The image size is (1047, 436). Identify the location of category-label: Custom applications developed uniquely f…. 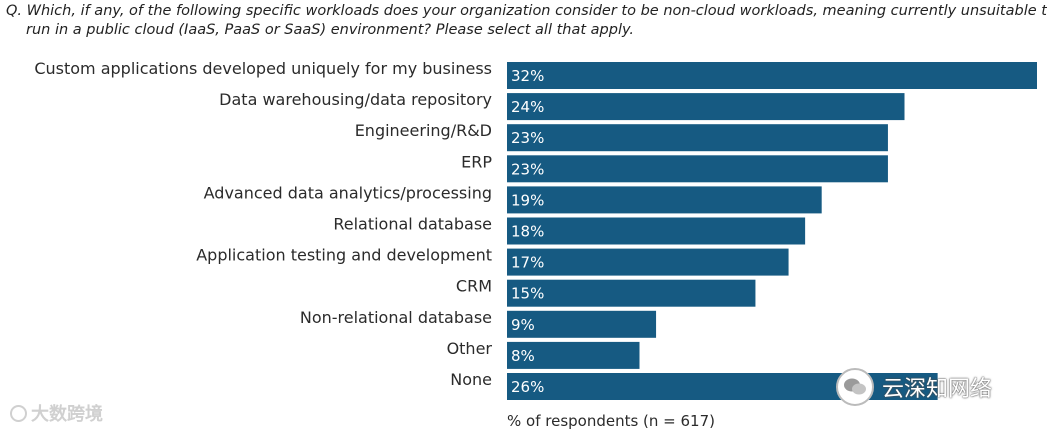
(263, 68).